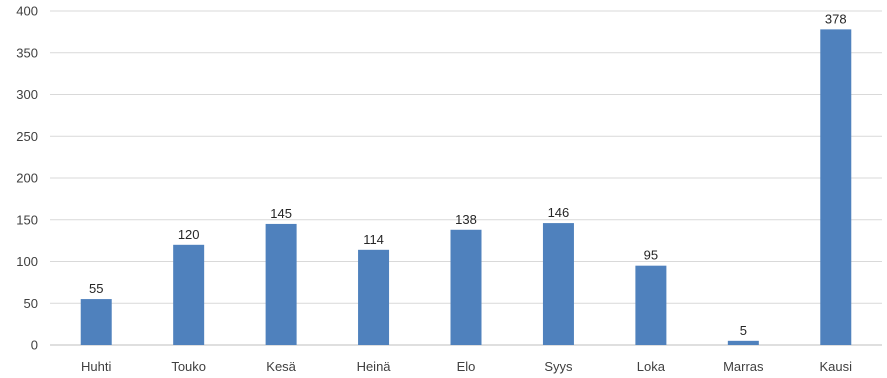 The width and height of the screenshot is (887, 378). Describe the element at coordinates (836, 18) in the screenshot. I see `data-label: 378` at that location.